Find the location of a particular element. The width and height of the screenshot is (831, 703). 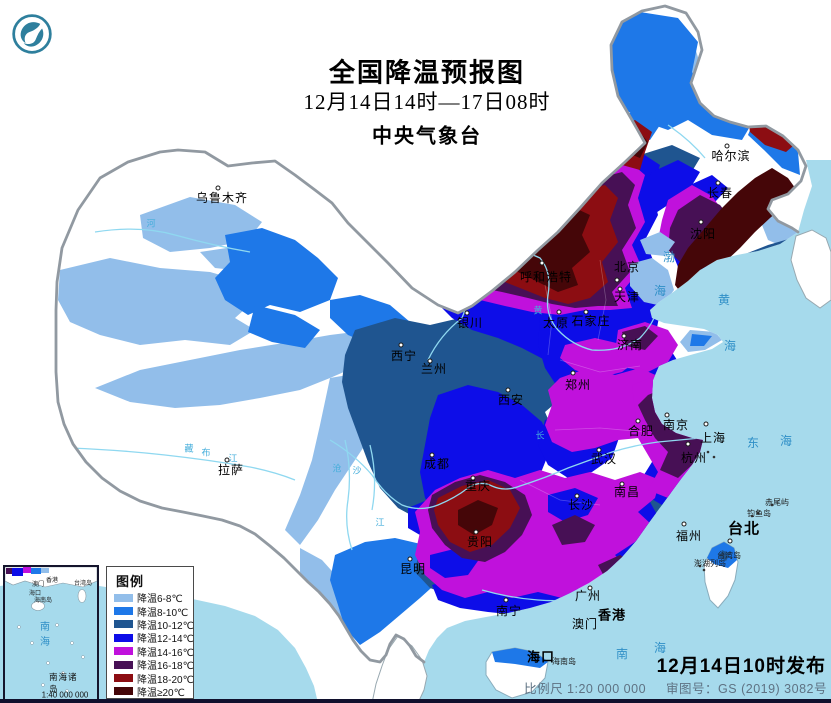

hainan-island is located at coordinates (517, 673).